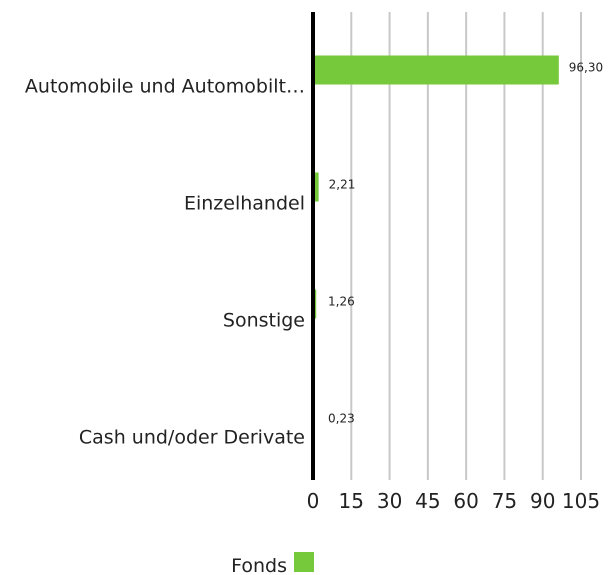 The height and width of the screenshot is (575, 608). Describe the element at coordinates (264, 321) in the screenshot. I see `category-label: Sonstige` at that location.